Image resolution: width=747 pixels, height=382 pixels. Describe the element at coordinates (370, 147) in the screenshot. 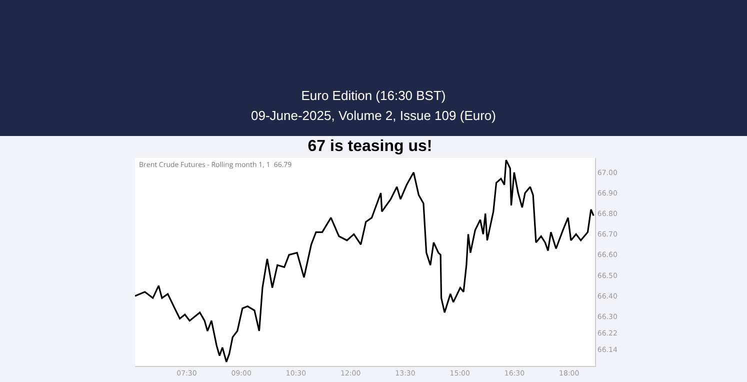

I see `chart-title: 67 is teasing us!` at that location.